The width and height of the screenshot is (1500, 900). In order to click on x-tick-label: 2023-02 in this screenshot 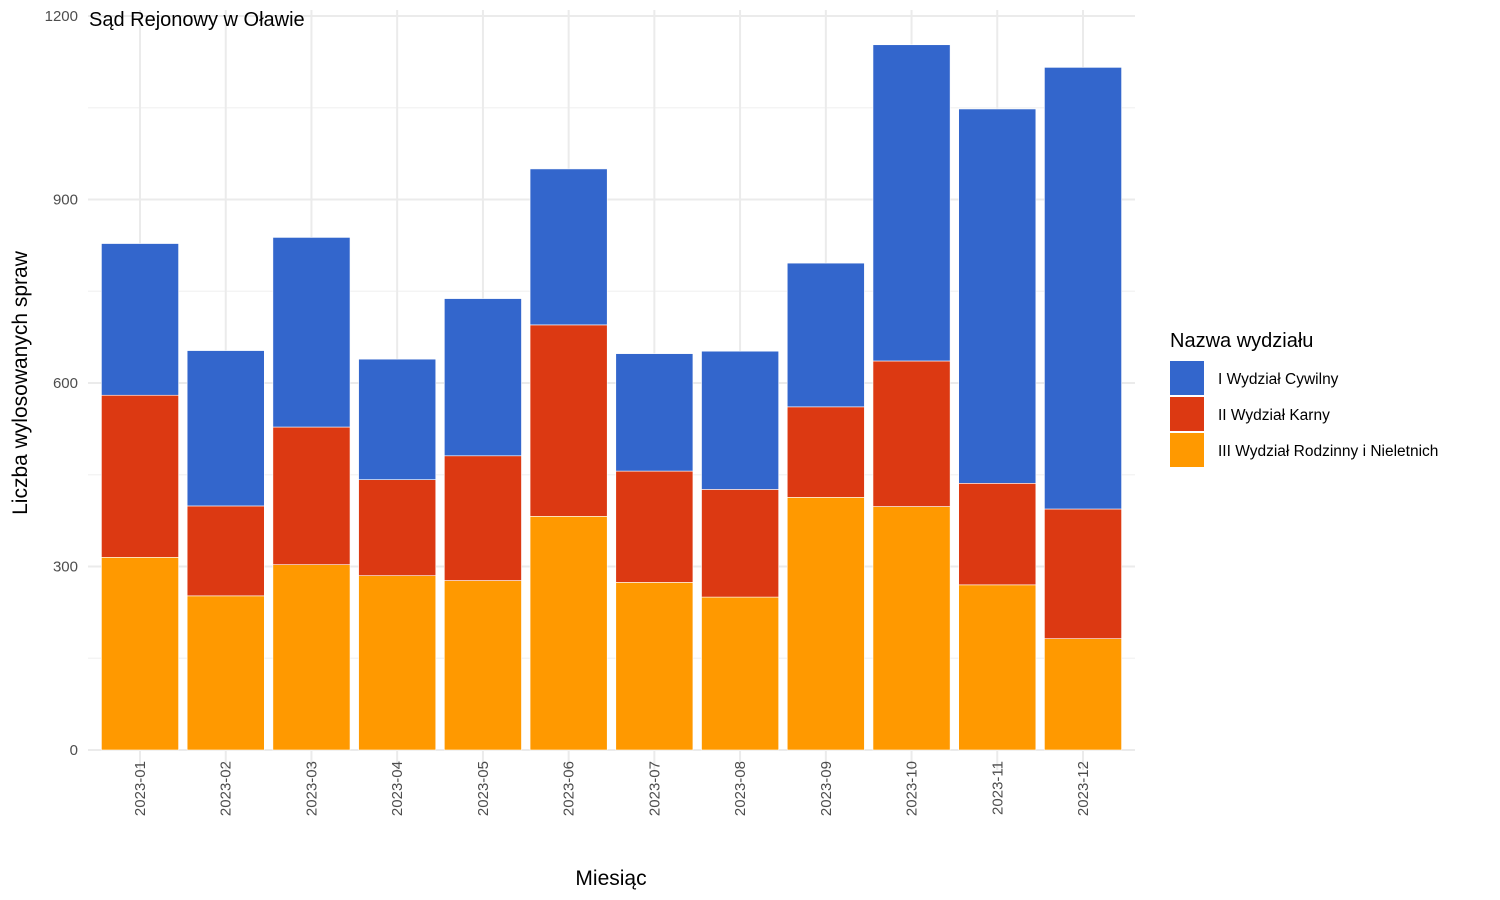, I will do `click(226, 788)`.